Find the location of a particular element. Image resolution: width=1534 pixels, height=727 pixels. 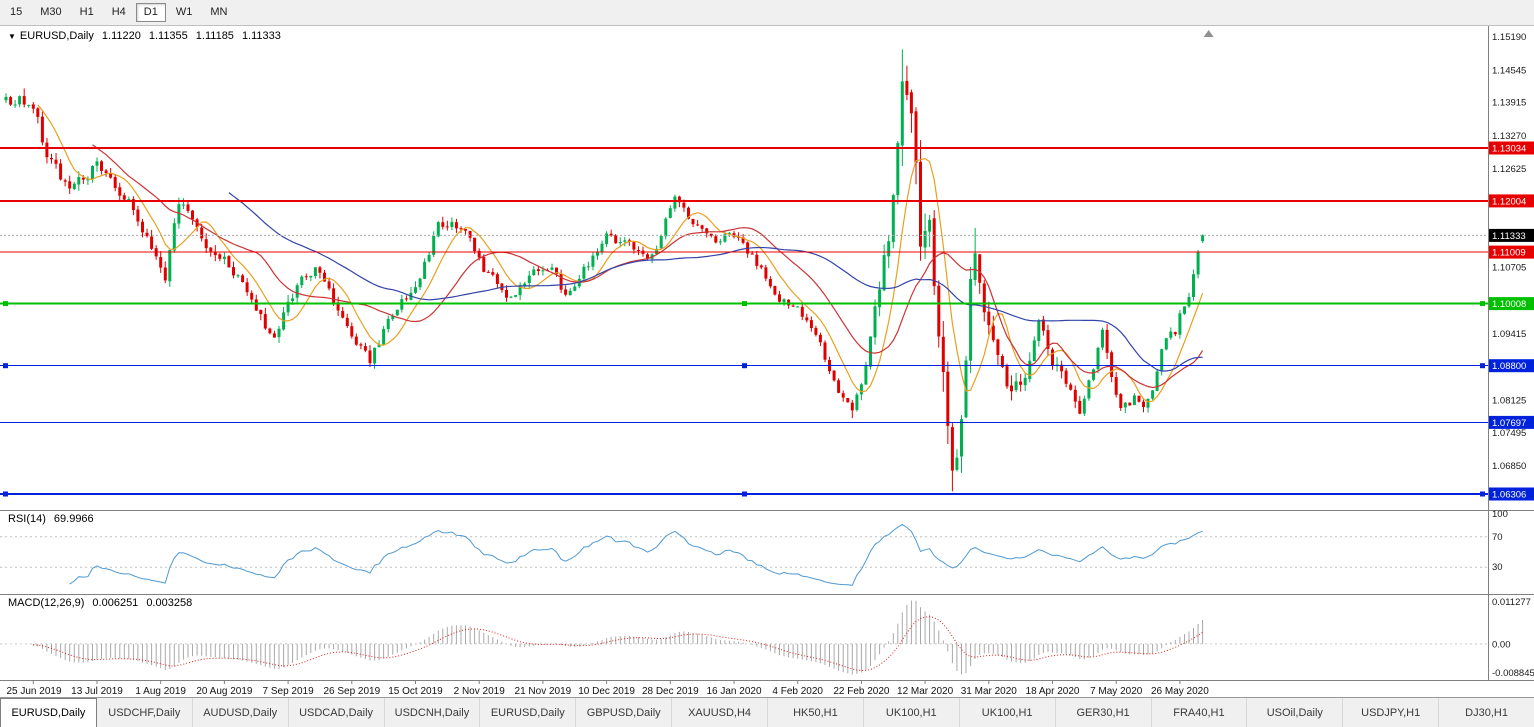

price-axis-label: 1.06850 is located at coordinates (1509, 466).